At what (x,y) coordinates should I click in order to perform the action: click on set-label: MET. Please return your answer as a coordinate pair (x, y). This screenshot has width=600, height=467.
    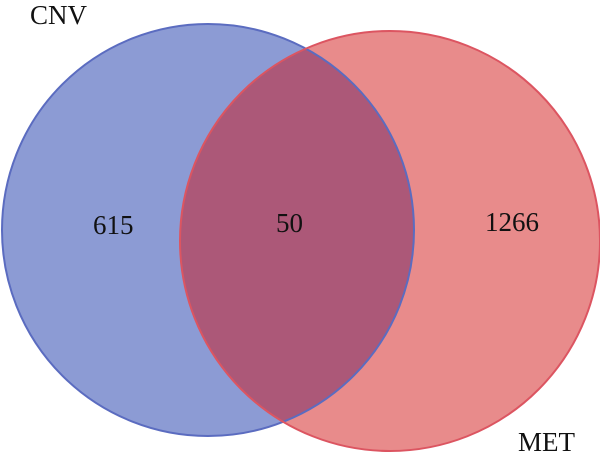
    Looking at the image, I should click on (547, 442).